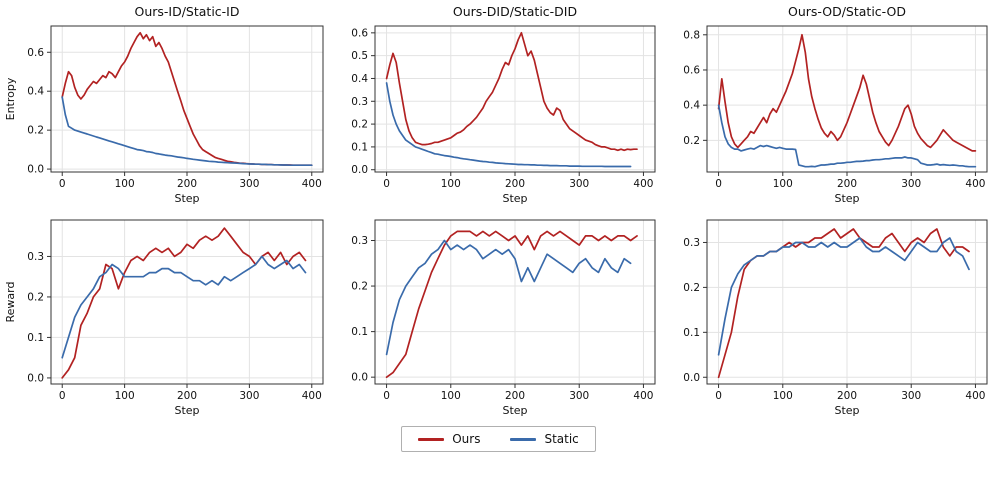 The width and height of the screenshot is (997, 484). Describe the element at coordinates (359, 56) in the screenshot. I see `svg-text: 0.5` at that location.